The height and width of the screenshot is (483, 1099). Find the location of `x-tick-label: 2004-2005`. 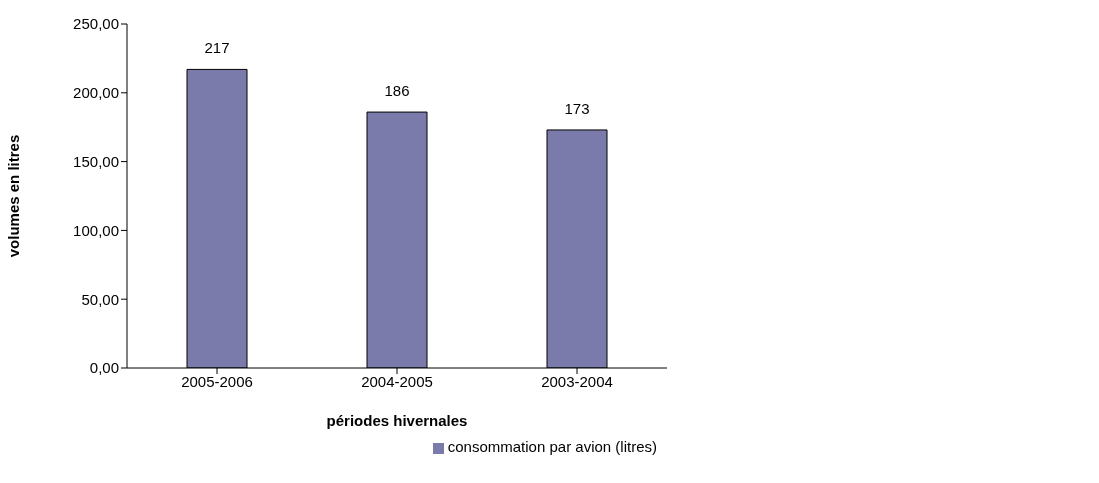

x-tick-label: 2004-2005 is located at coordinates (397, 381).